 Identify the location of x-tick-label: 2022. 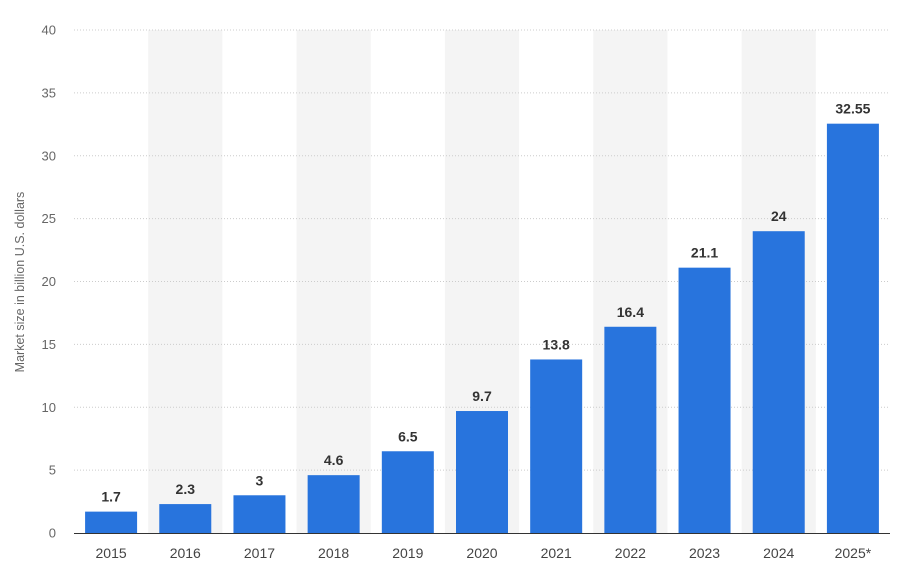
(630, 553).